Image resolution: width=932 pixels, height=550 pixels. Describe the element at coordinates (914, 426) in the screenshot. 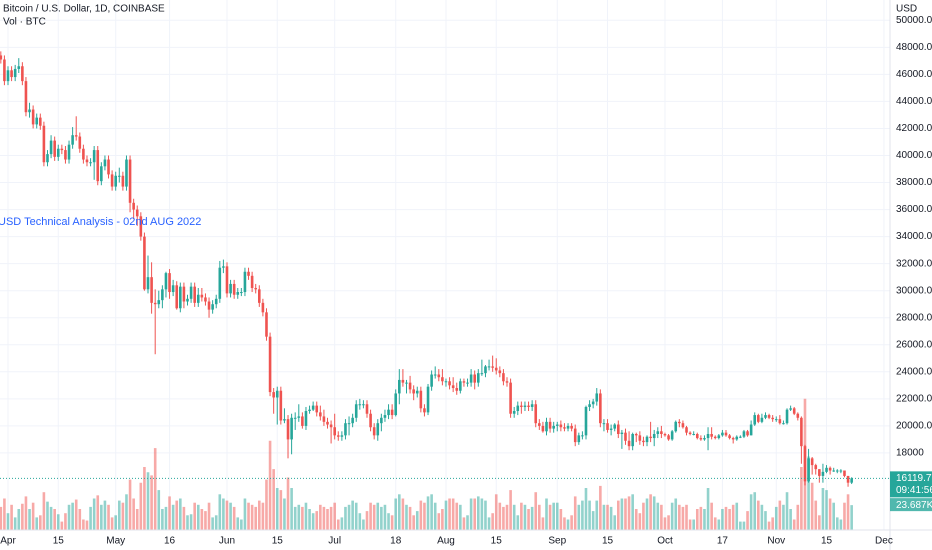

I see `y-tick-label: 20000.00` at that location.